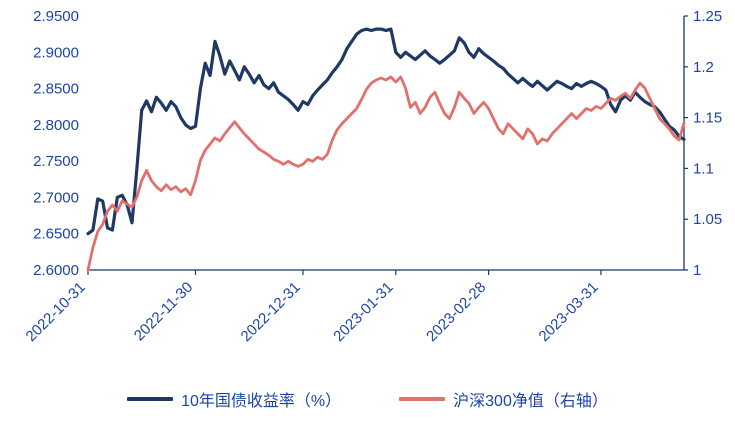  I want to click on svg-text: 2.6000, so click(56, 270).